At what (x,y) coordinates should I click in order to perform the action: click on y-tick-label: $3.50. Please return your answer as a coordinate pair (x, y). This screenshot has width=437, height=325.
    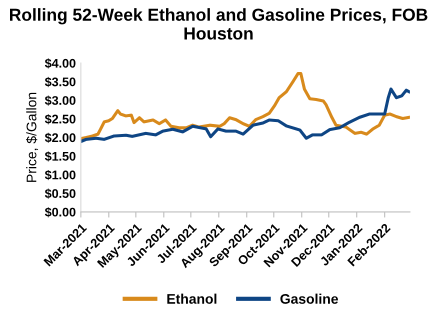
    Looking at the image, I should click on (60, 82).